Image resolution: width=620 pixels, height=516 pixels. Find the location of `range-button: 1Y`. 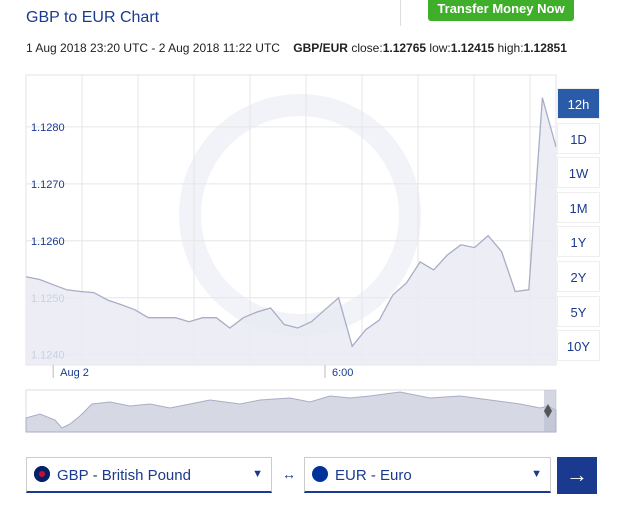

range-button: 1Y is located at coordinates (578, 242).